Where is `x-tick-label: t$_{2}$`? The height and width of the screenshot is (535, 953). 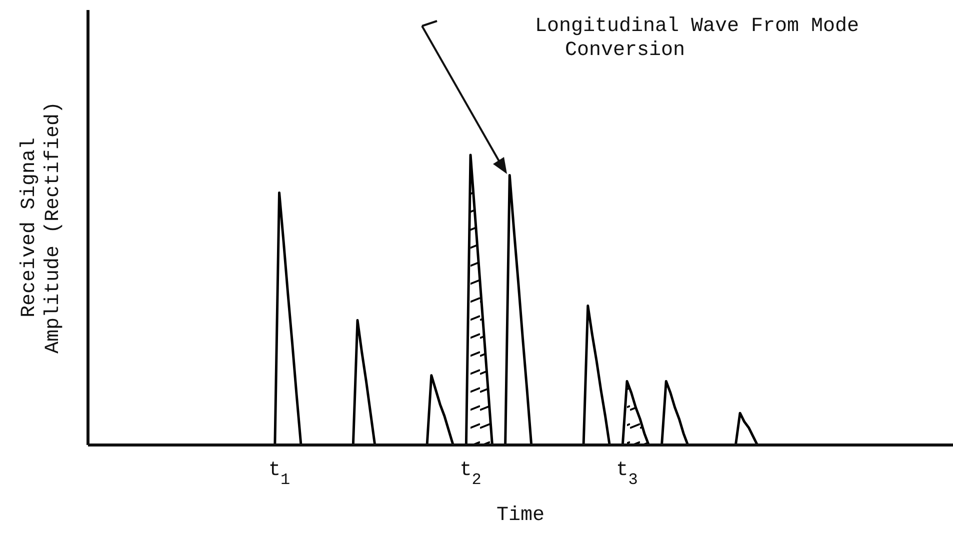
x-tick-label: t$_{2}$ is located at coordinates (471, 474).